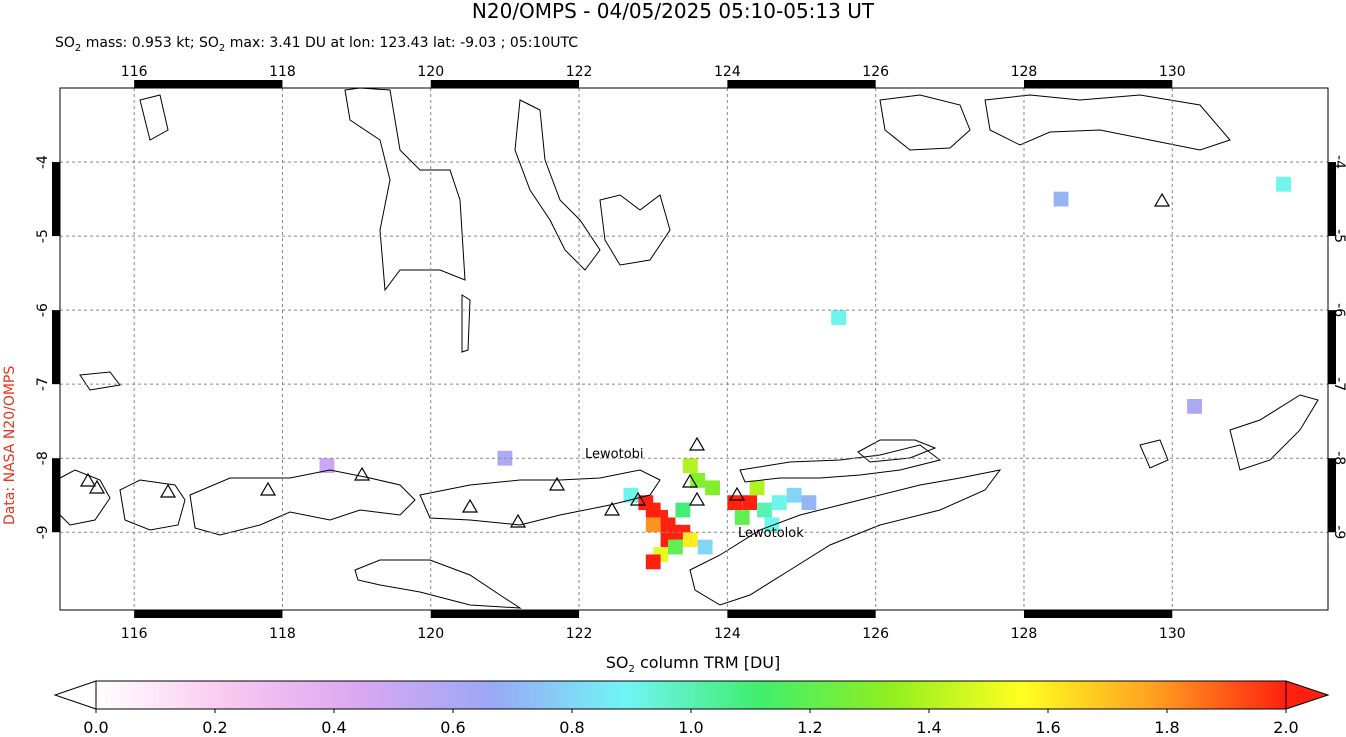 This screenshot has height=737, width=1346. I want to click on colorbar-label: SO2 column TRM [DU], so click(693, 664).